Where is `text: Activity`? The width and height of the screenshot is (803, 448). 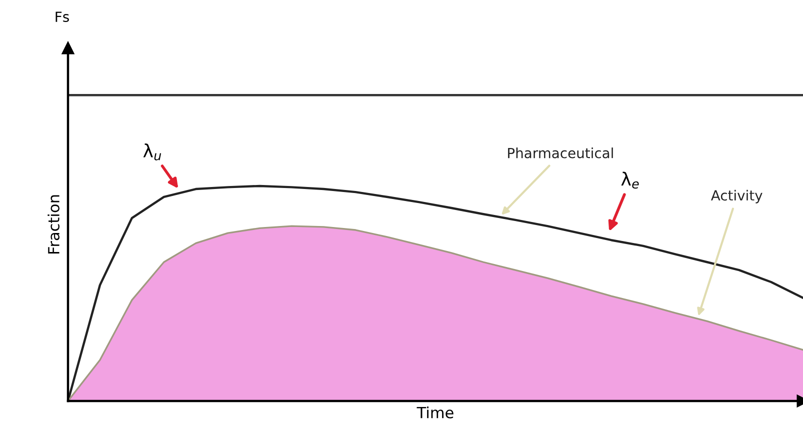
text: Activity is located at coordinates (736, 197).